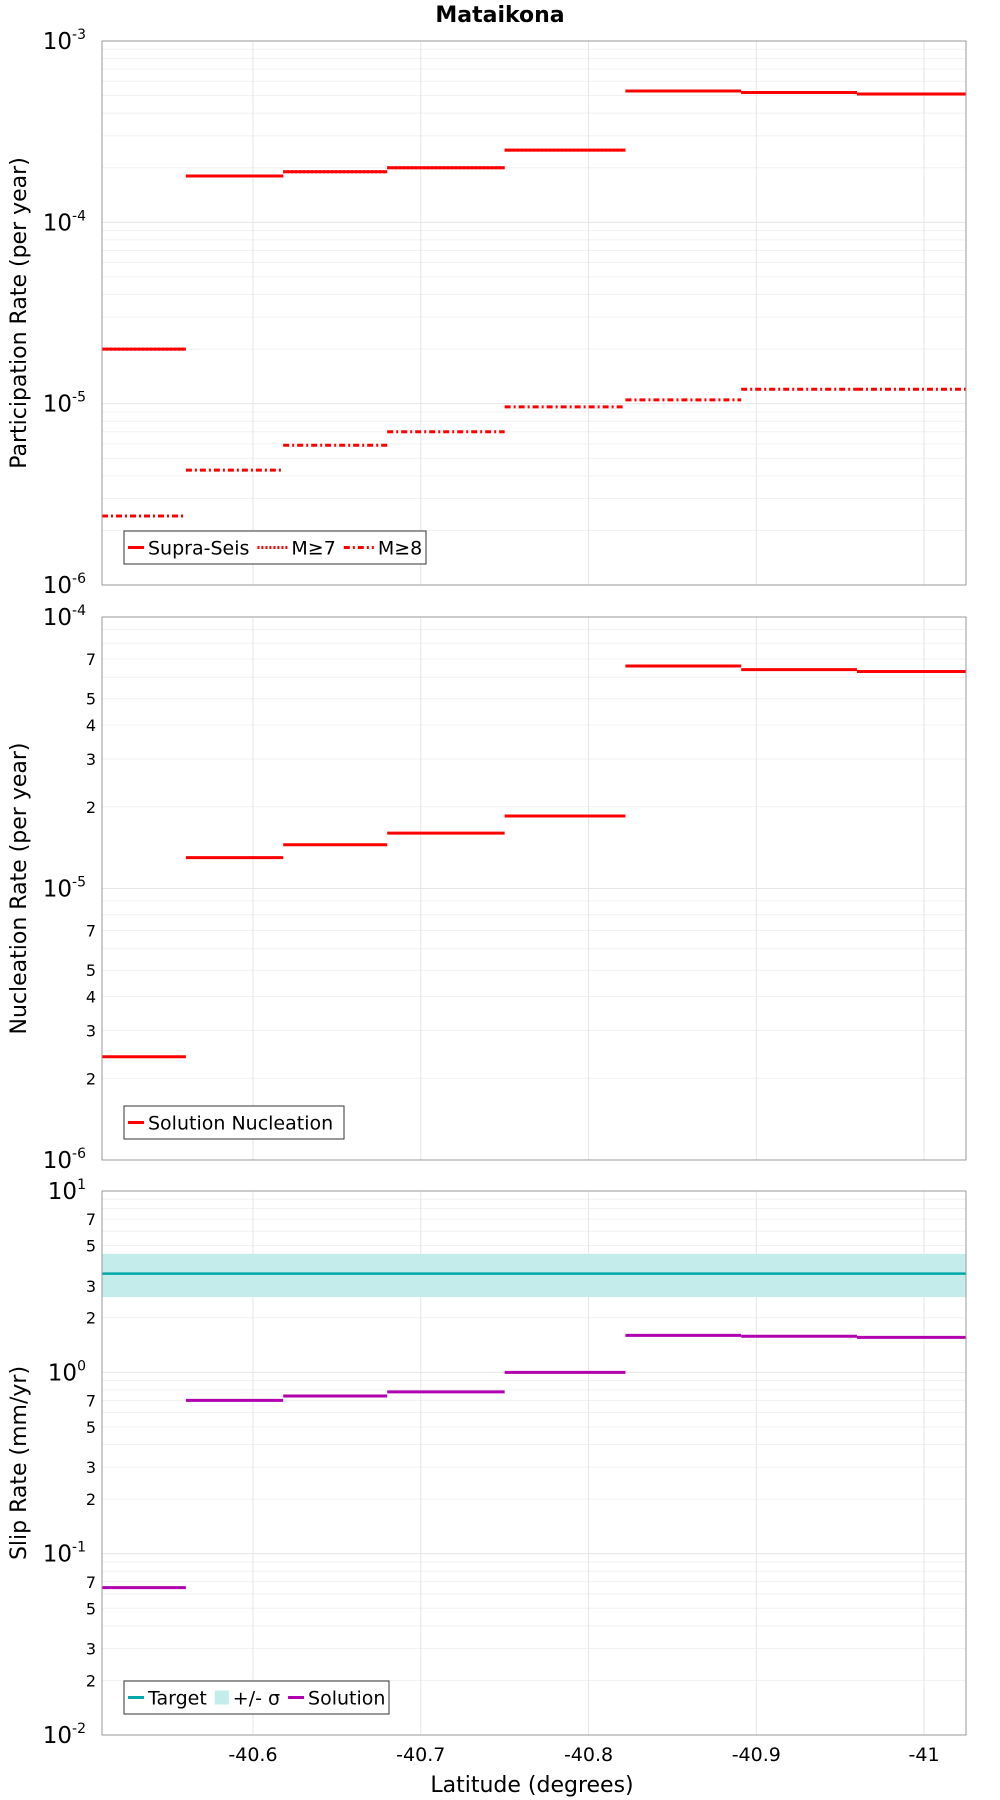 Image resolution: width=1000 pixels, height=1800 pixels. Describe the element at coordinates (240, 1124) in the screenshot. I see `legend-label: Solution Nucleation` at that location.